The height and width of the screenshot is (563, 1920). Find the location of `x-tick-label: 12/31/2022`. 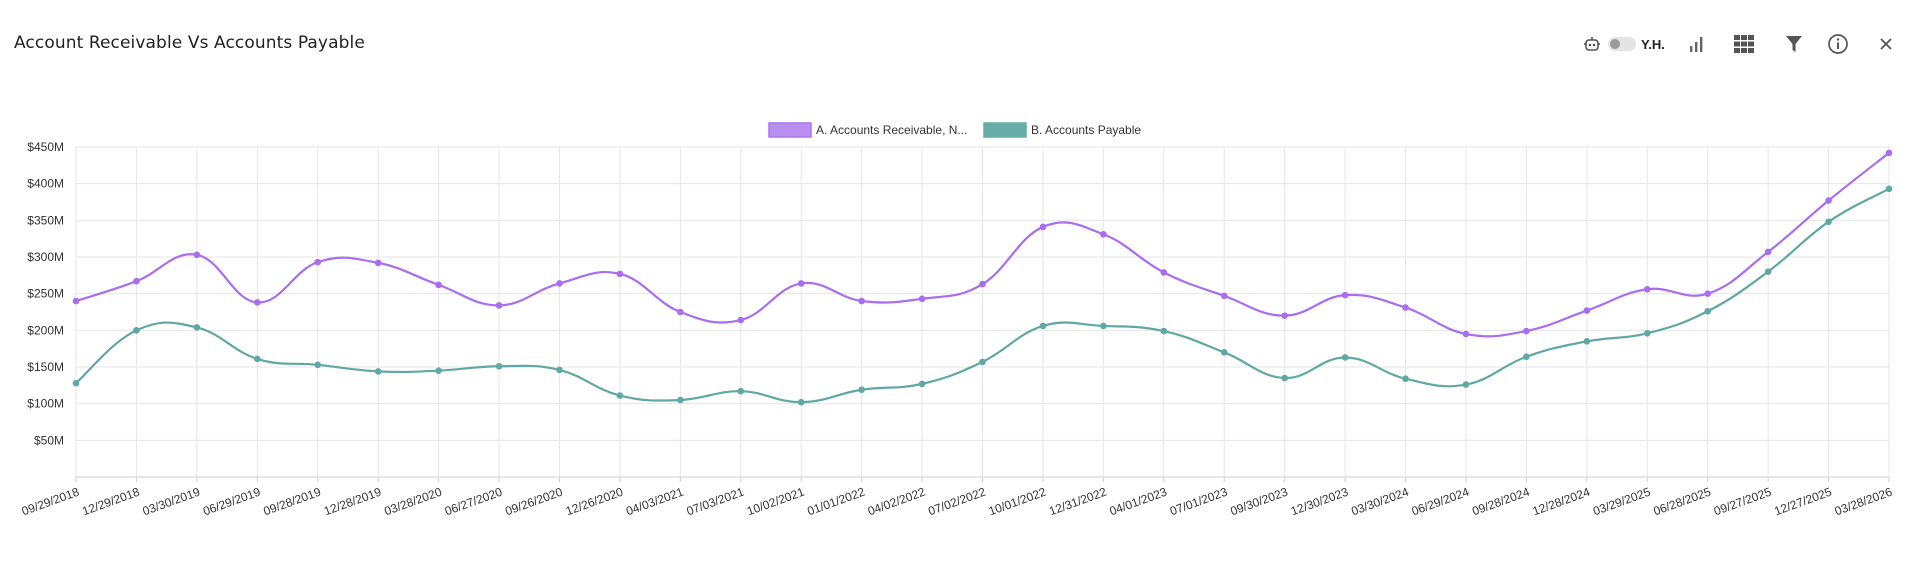

x-tick-label: 12/31/2022 is located at coordinates (1078, 502).